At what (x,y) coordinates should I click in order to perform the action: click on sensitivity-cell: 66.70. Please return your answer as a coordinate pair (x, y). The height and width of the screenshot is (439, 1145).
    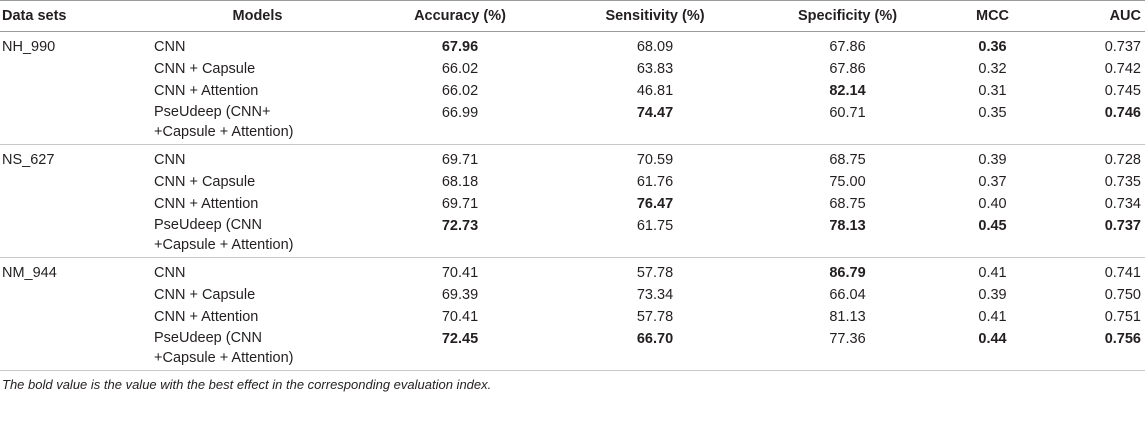
    Looking at the image, I should click on (655, 339).